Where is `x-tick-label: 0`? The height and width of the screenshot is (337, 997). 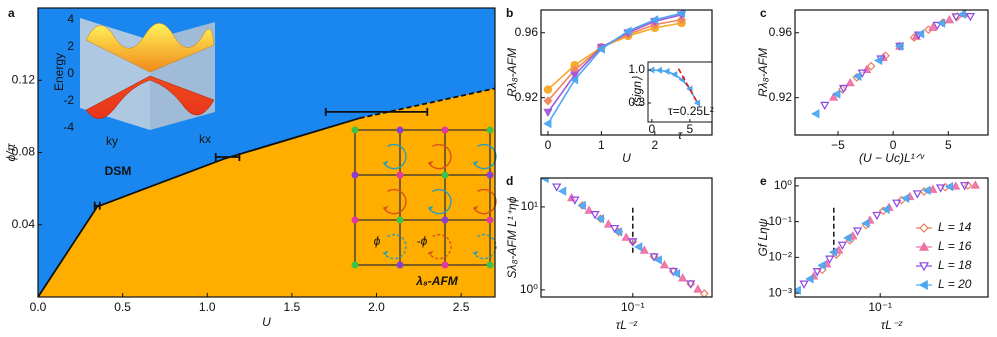 x-tick-label: 0 is located at coordinates (651, 129).